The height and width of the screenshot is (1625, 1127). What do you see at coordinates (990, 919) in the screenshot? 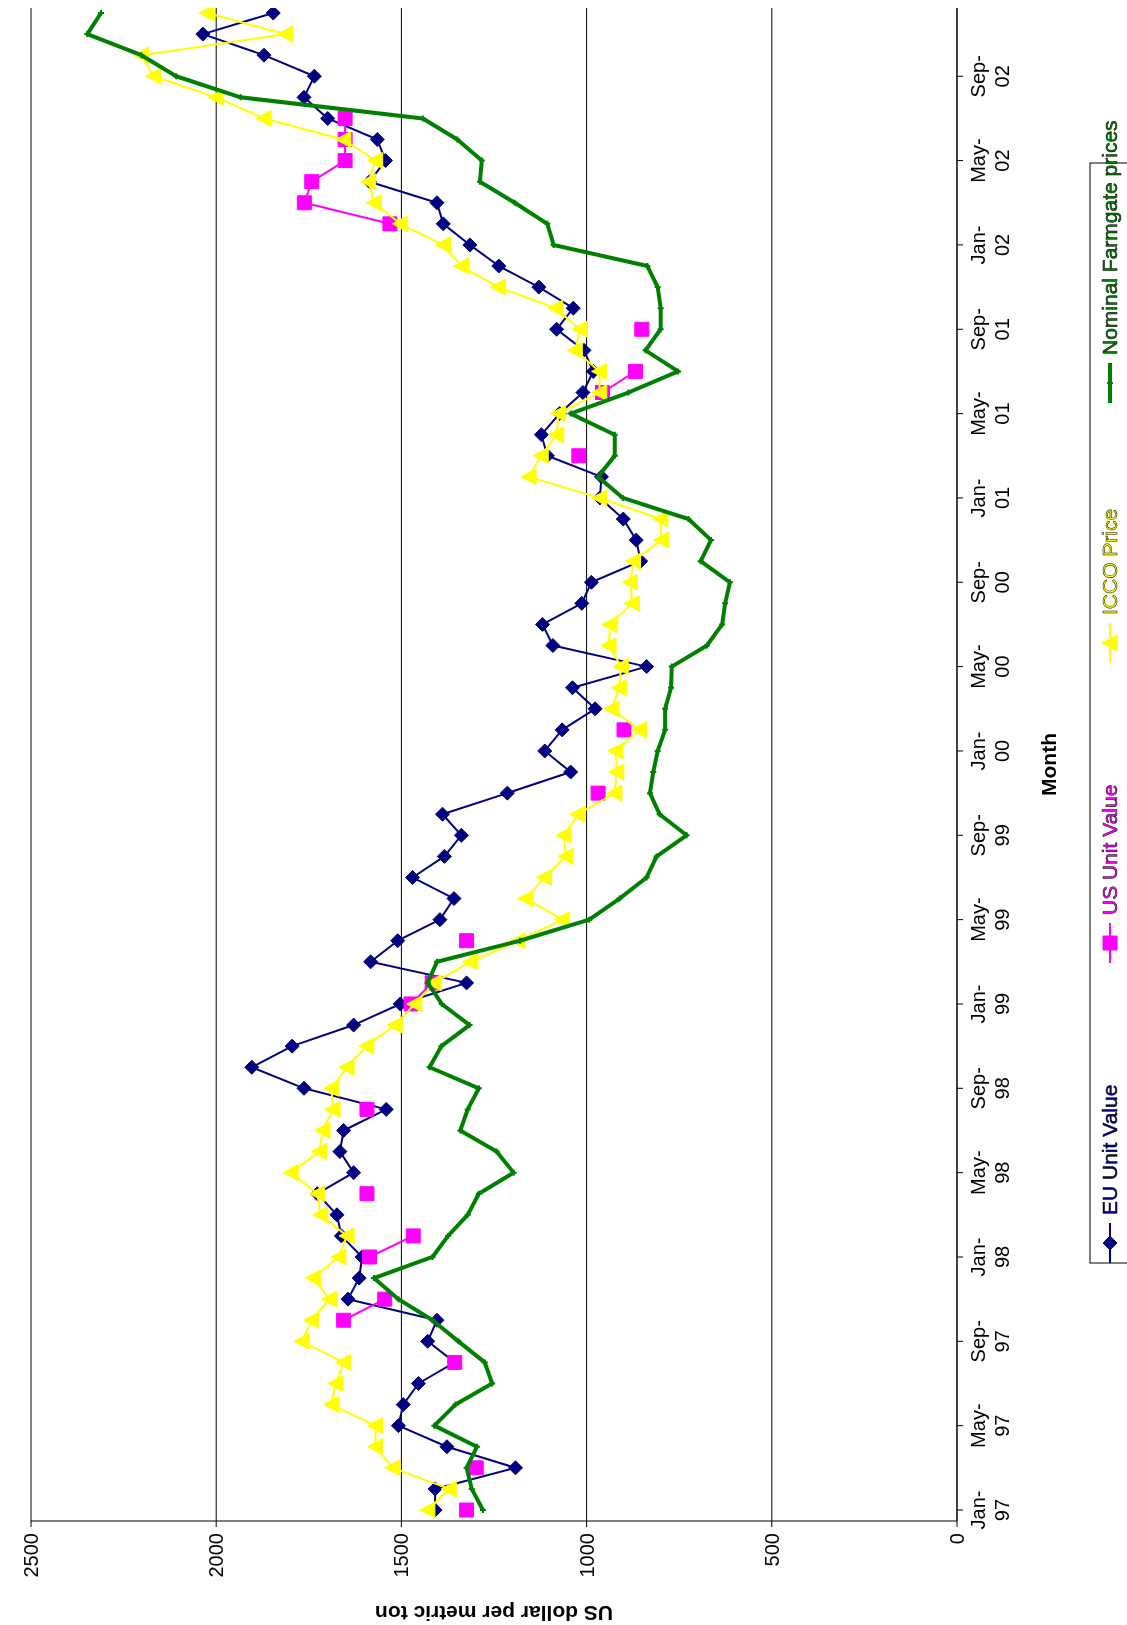
I see `y-tick-label: May-99` at bounding box center [990, 919].